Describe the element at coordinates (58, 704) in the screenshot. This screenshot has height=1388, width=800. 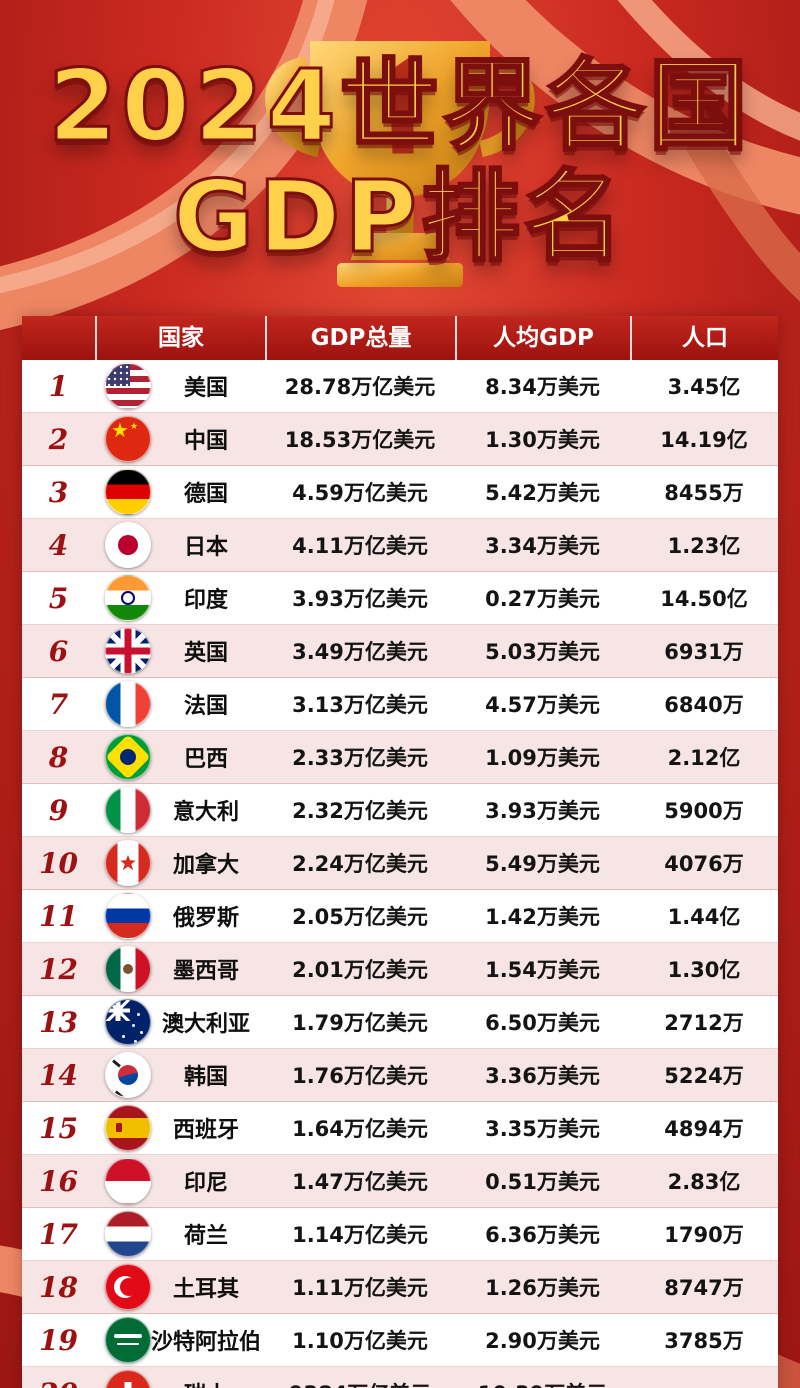
I see `rank-number: 7` at that location.